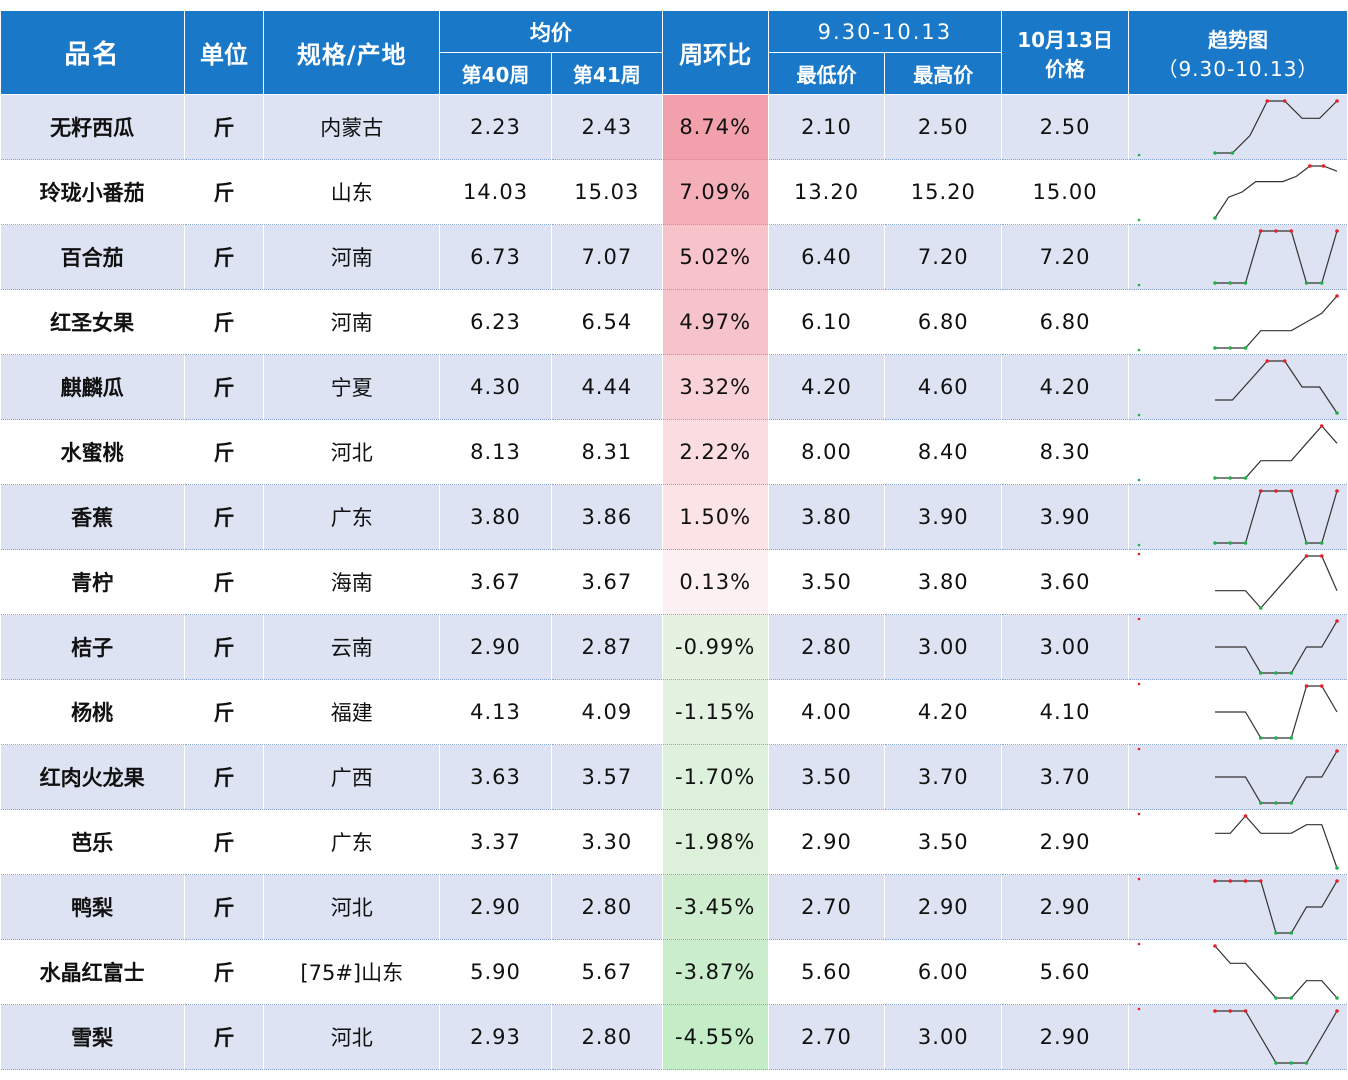 The width and height of the screenshot is (1348, 1080). Describe the element at coordinates (1065, 1037) in the screenshot. I see `row-today: 2.90` at that location.